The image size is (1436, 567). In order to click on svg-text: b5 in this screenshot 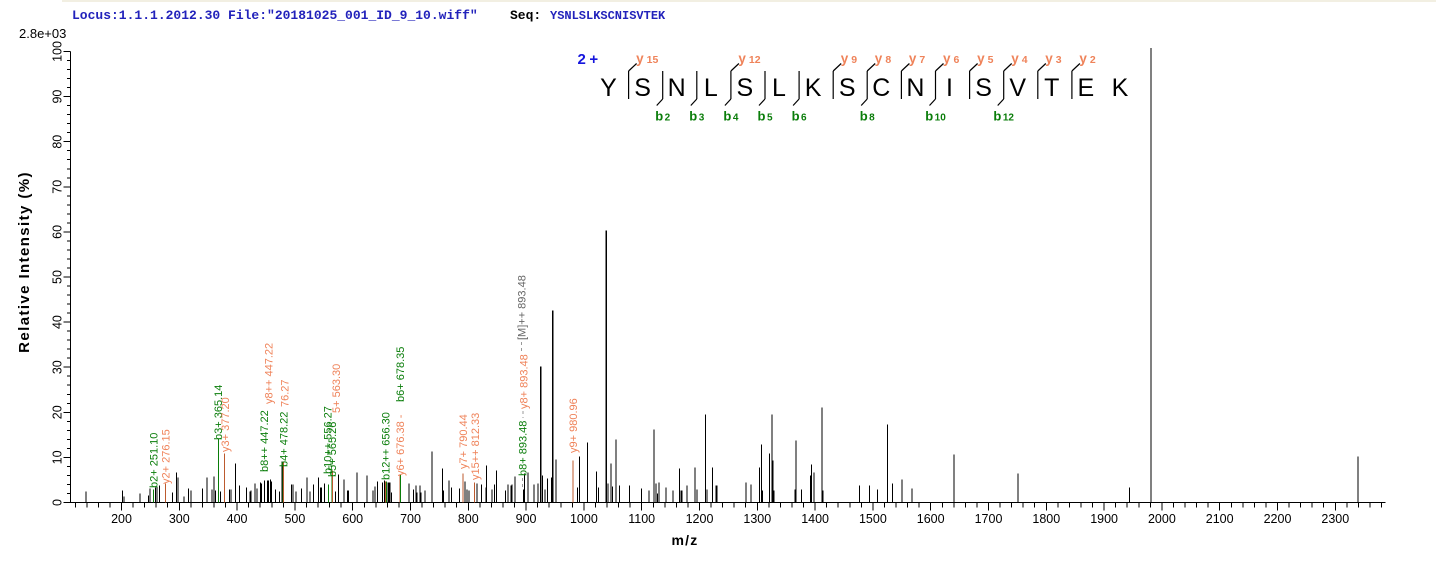, I will do `click(764, 116)`.